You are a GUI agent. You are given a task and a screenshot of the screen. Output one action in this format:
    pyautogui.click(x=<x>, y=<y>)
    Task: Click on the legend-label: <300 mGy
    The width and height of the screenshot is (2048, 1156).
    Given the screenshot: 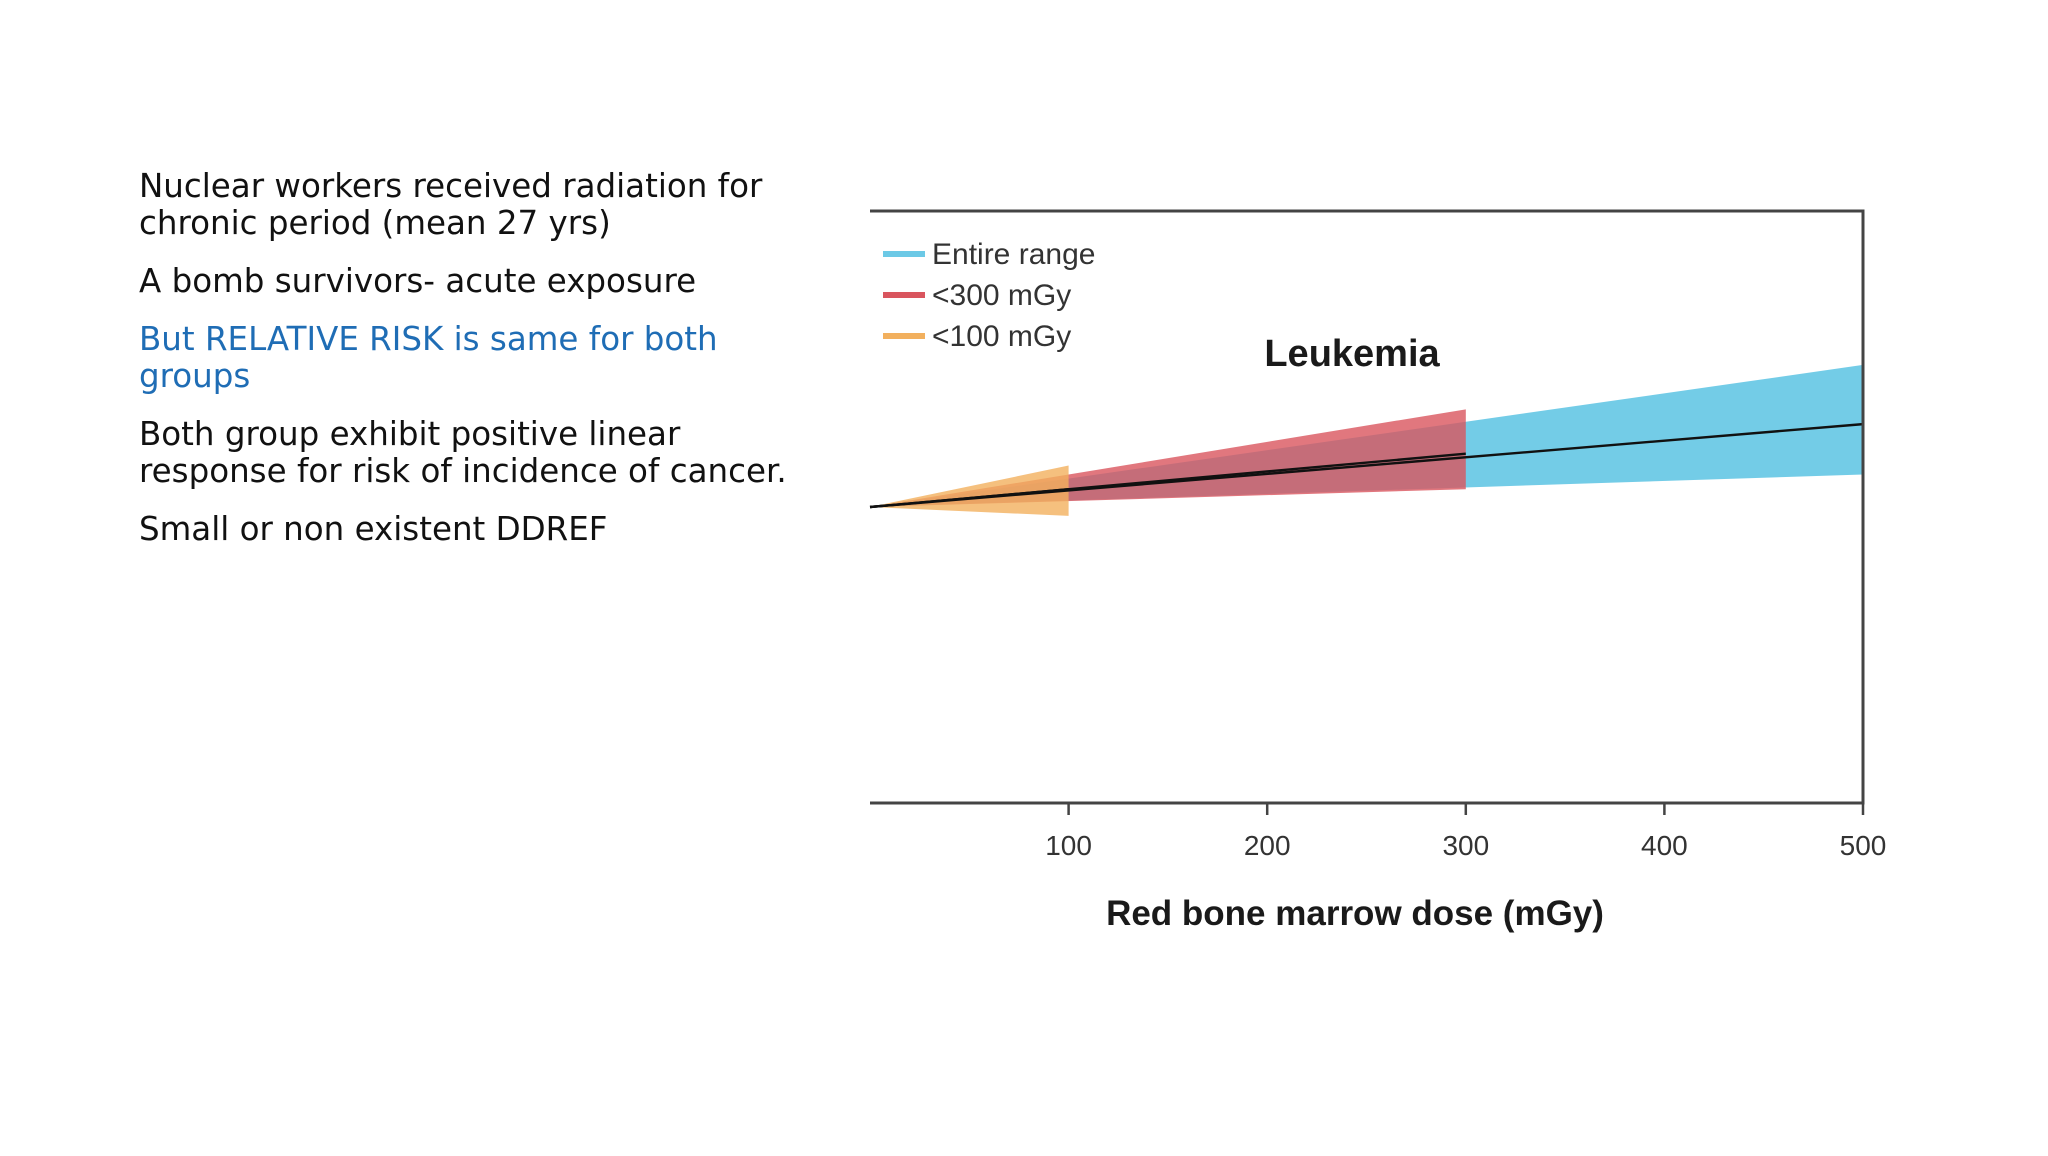 What is the action you would take?
    pyautogui.click(x=1001, y=295)
    